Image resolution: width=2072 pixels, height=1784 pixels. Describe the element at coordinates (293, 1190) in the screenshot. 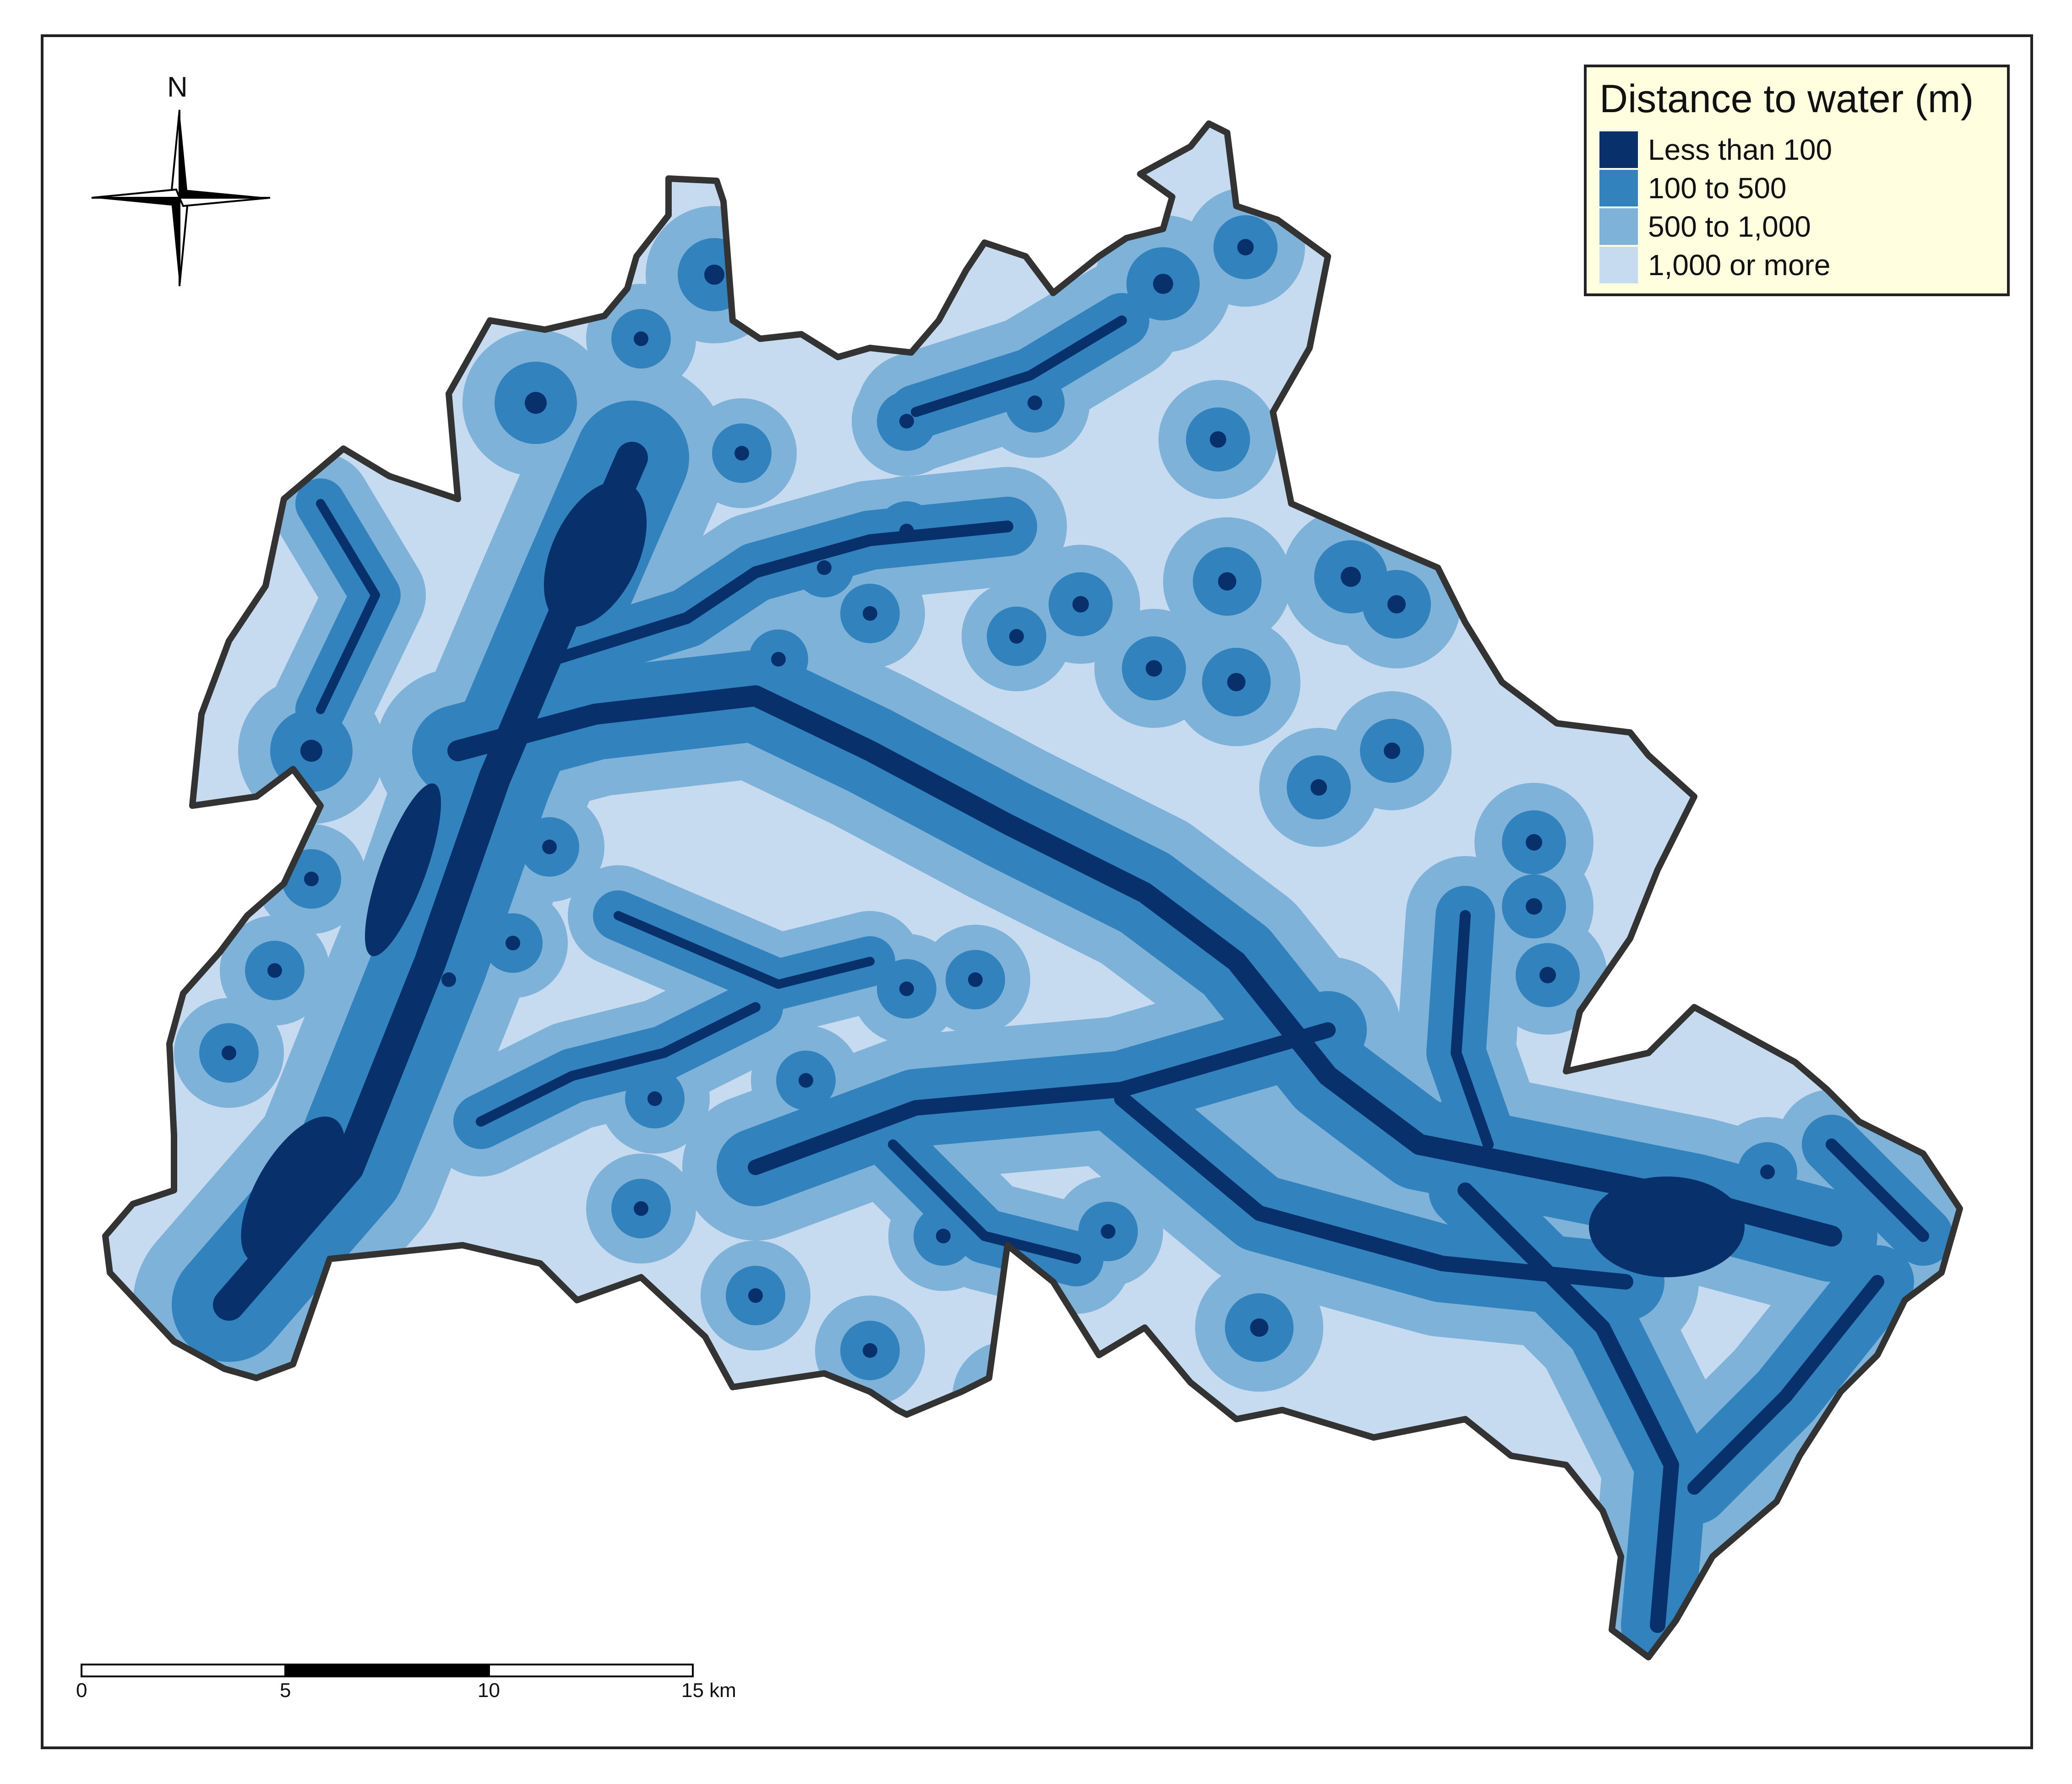

I see `lake-wannsee` at that location.